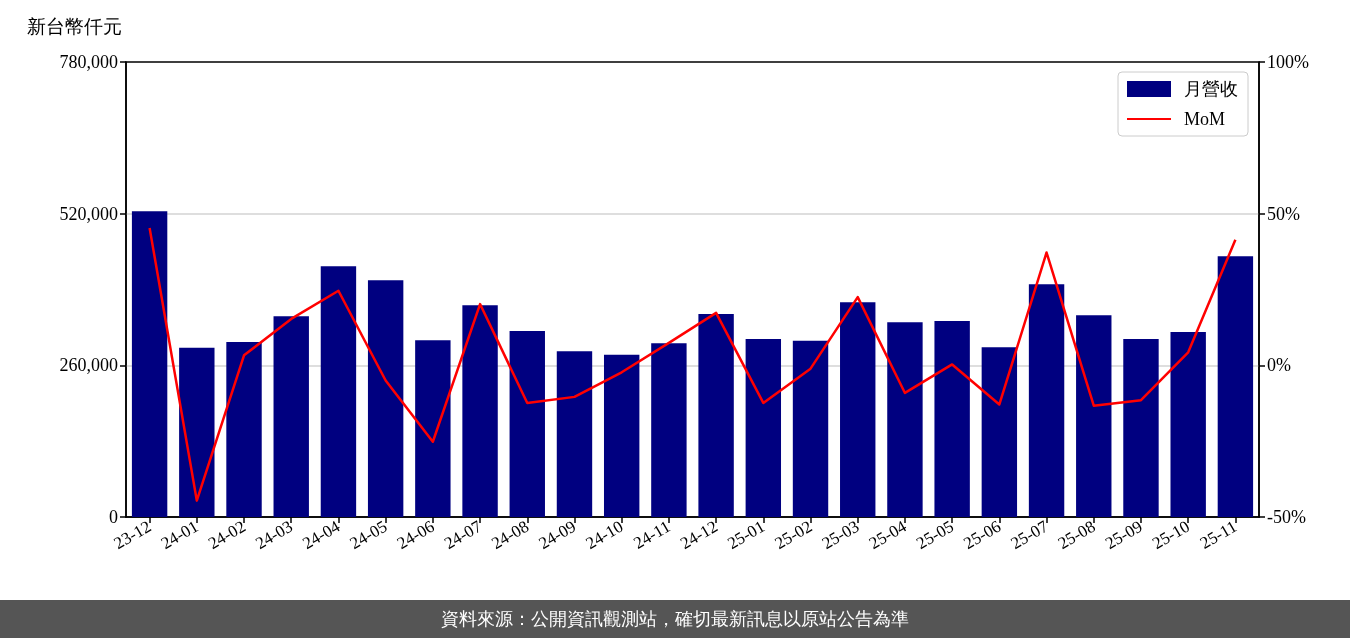 The image size is (1350, 638). I want to click on y-tick-label: 260,000, so click(88, 365).